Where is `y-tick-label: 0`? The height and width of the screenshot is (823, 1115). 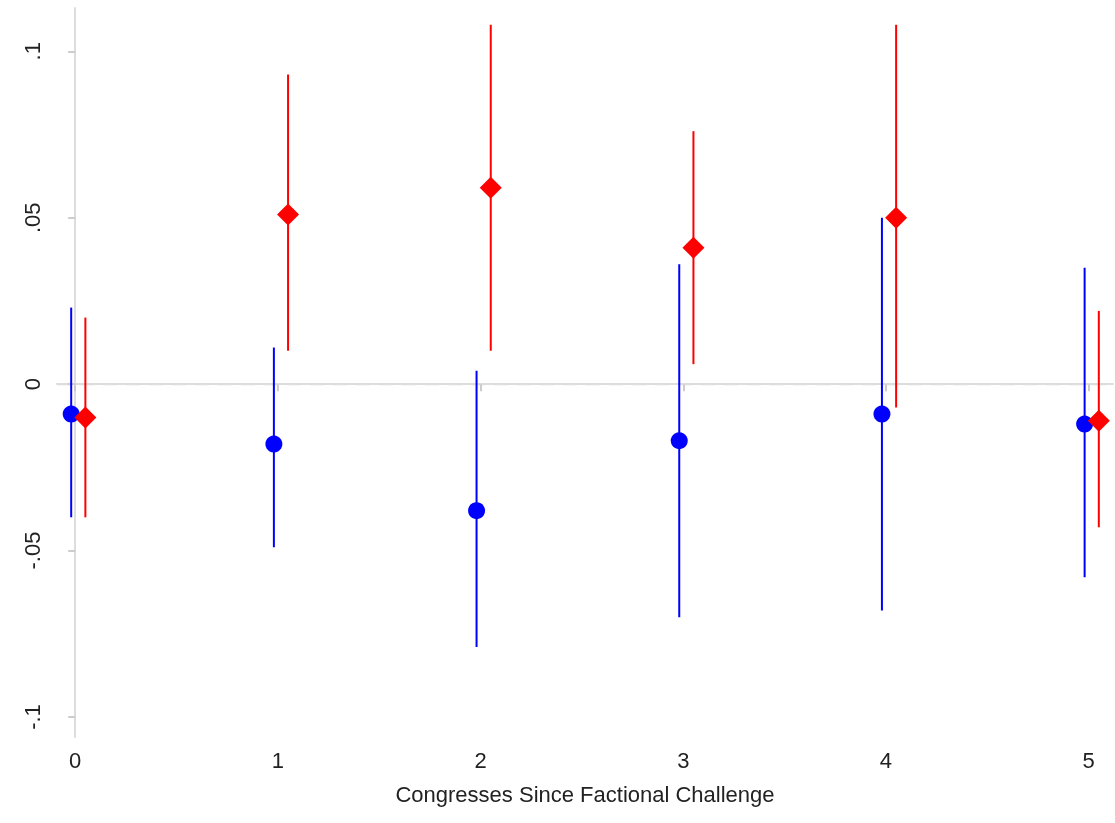
y-tick-label: 0 is located at coordinates (32, 384).